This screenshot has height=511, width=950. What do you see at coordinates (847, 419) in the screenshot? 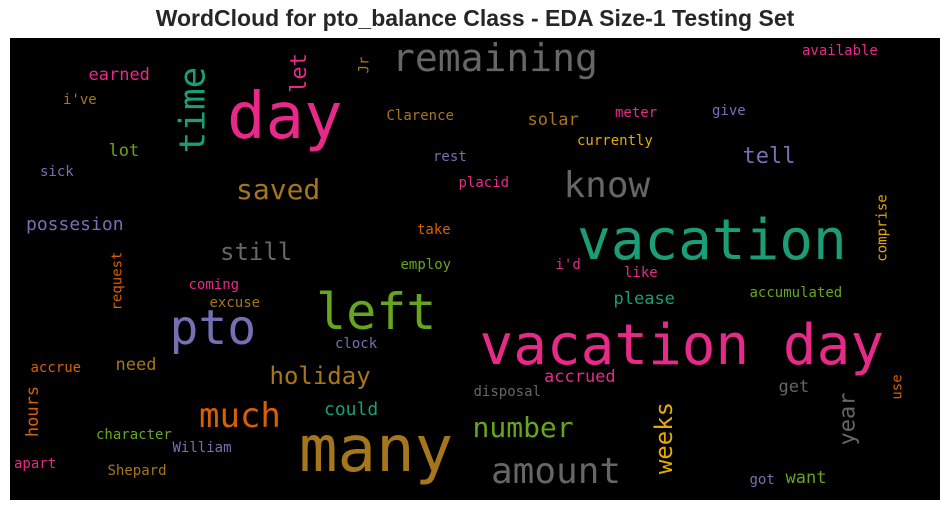
I see `word-year: year` at bounding box center [847, 419].